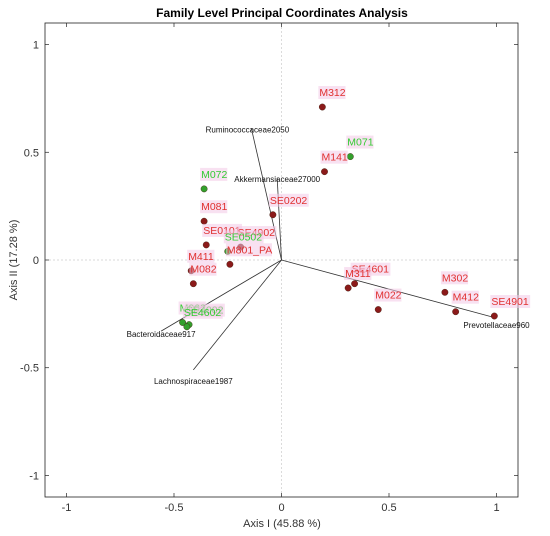 The width and height of the screenshot is (550, 536). I want to click on sample-point-group: M302, so click(454, 283).